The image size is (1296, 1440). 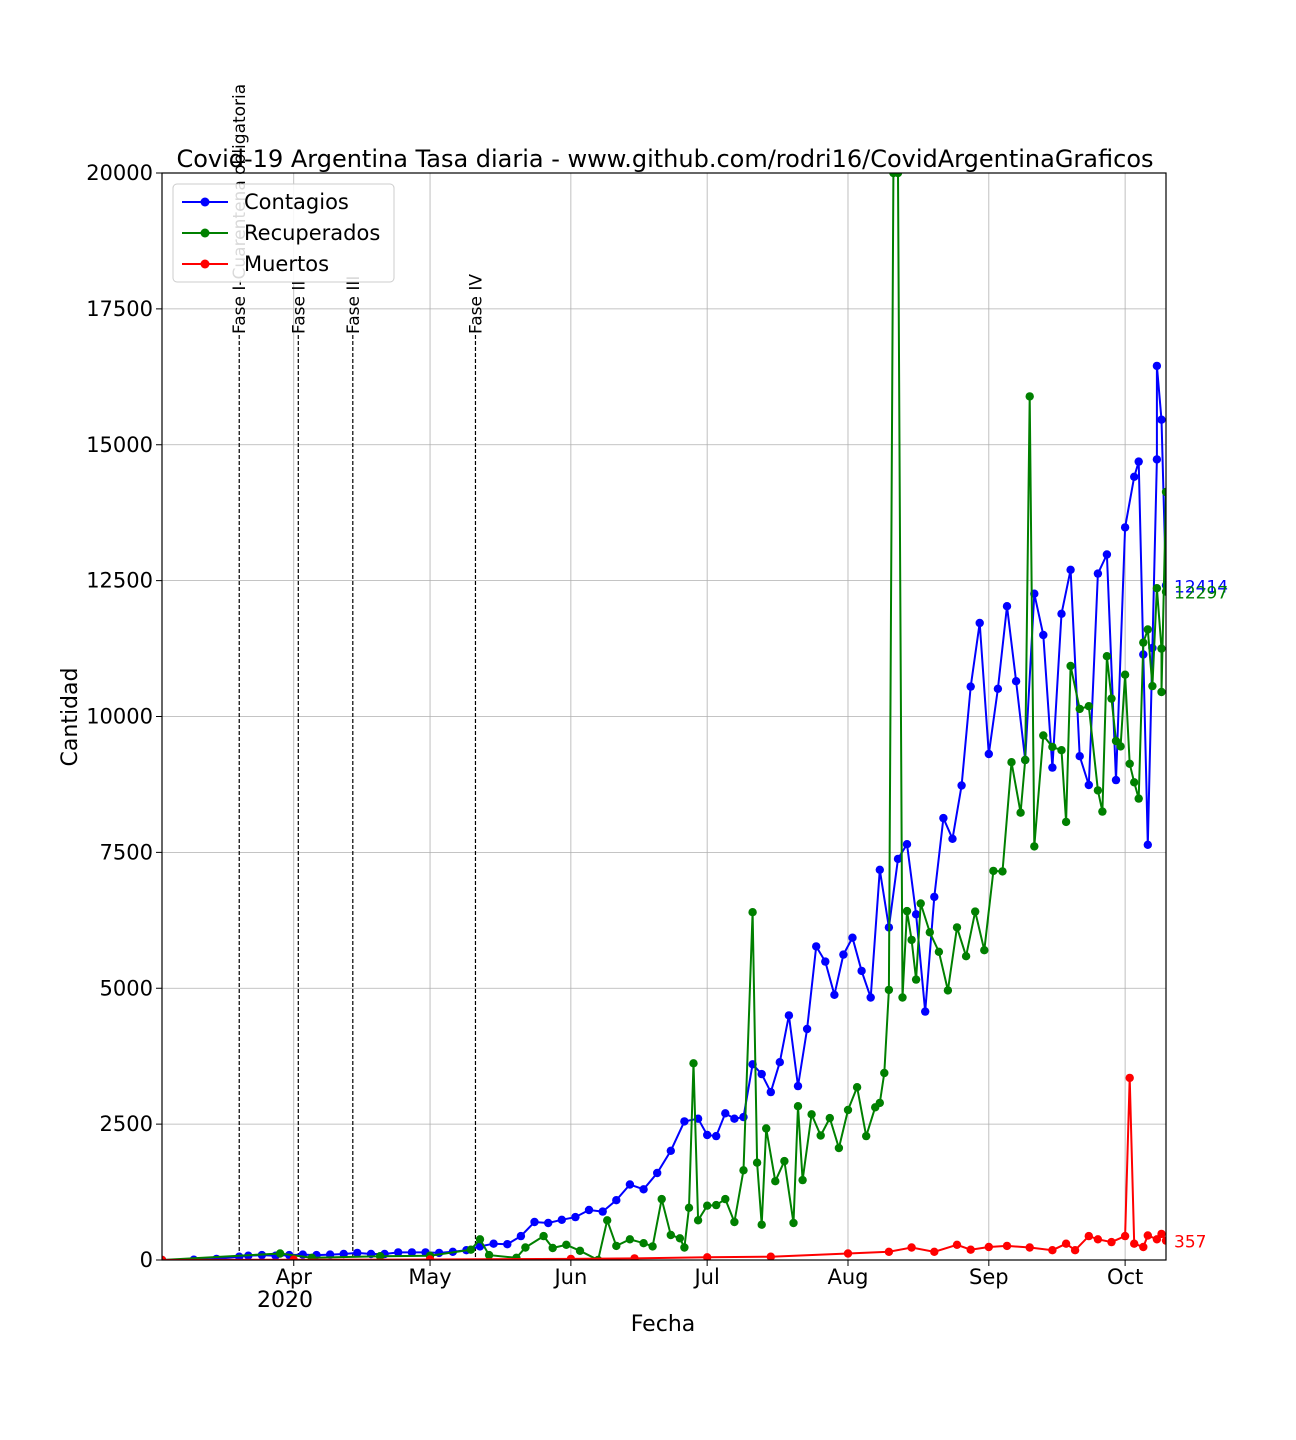 I want to click on y-tick-label: 10000, so click(x=119, y=717).